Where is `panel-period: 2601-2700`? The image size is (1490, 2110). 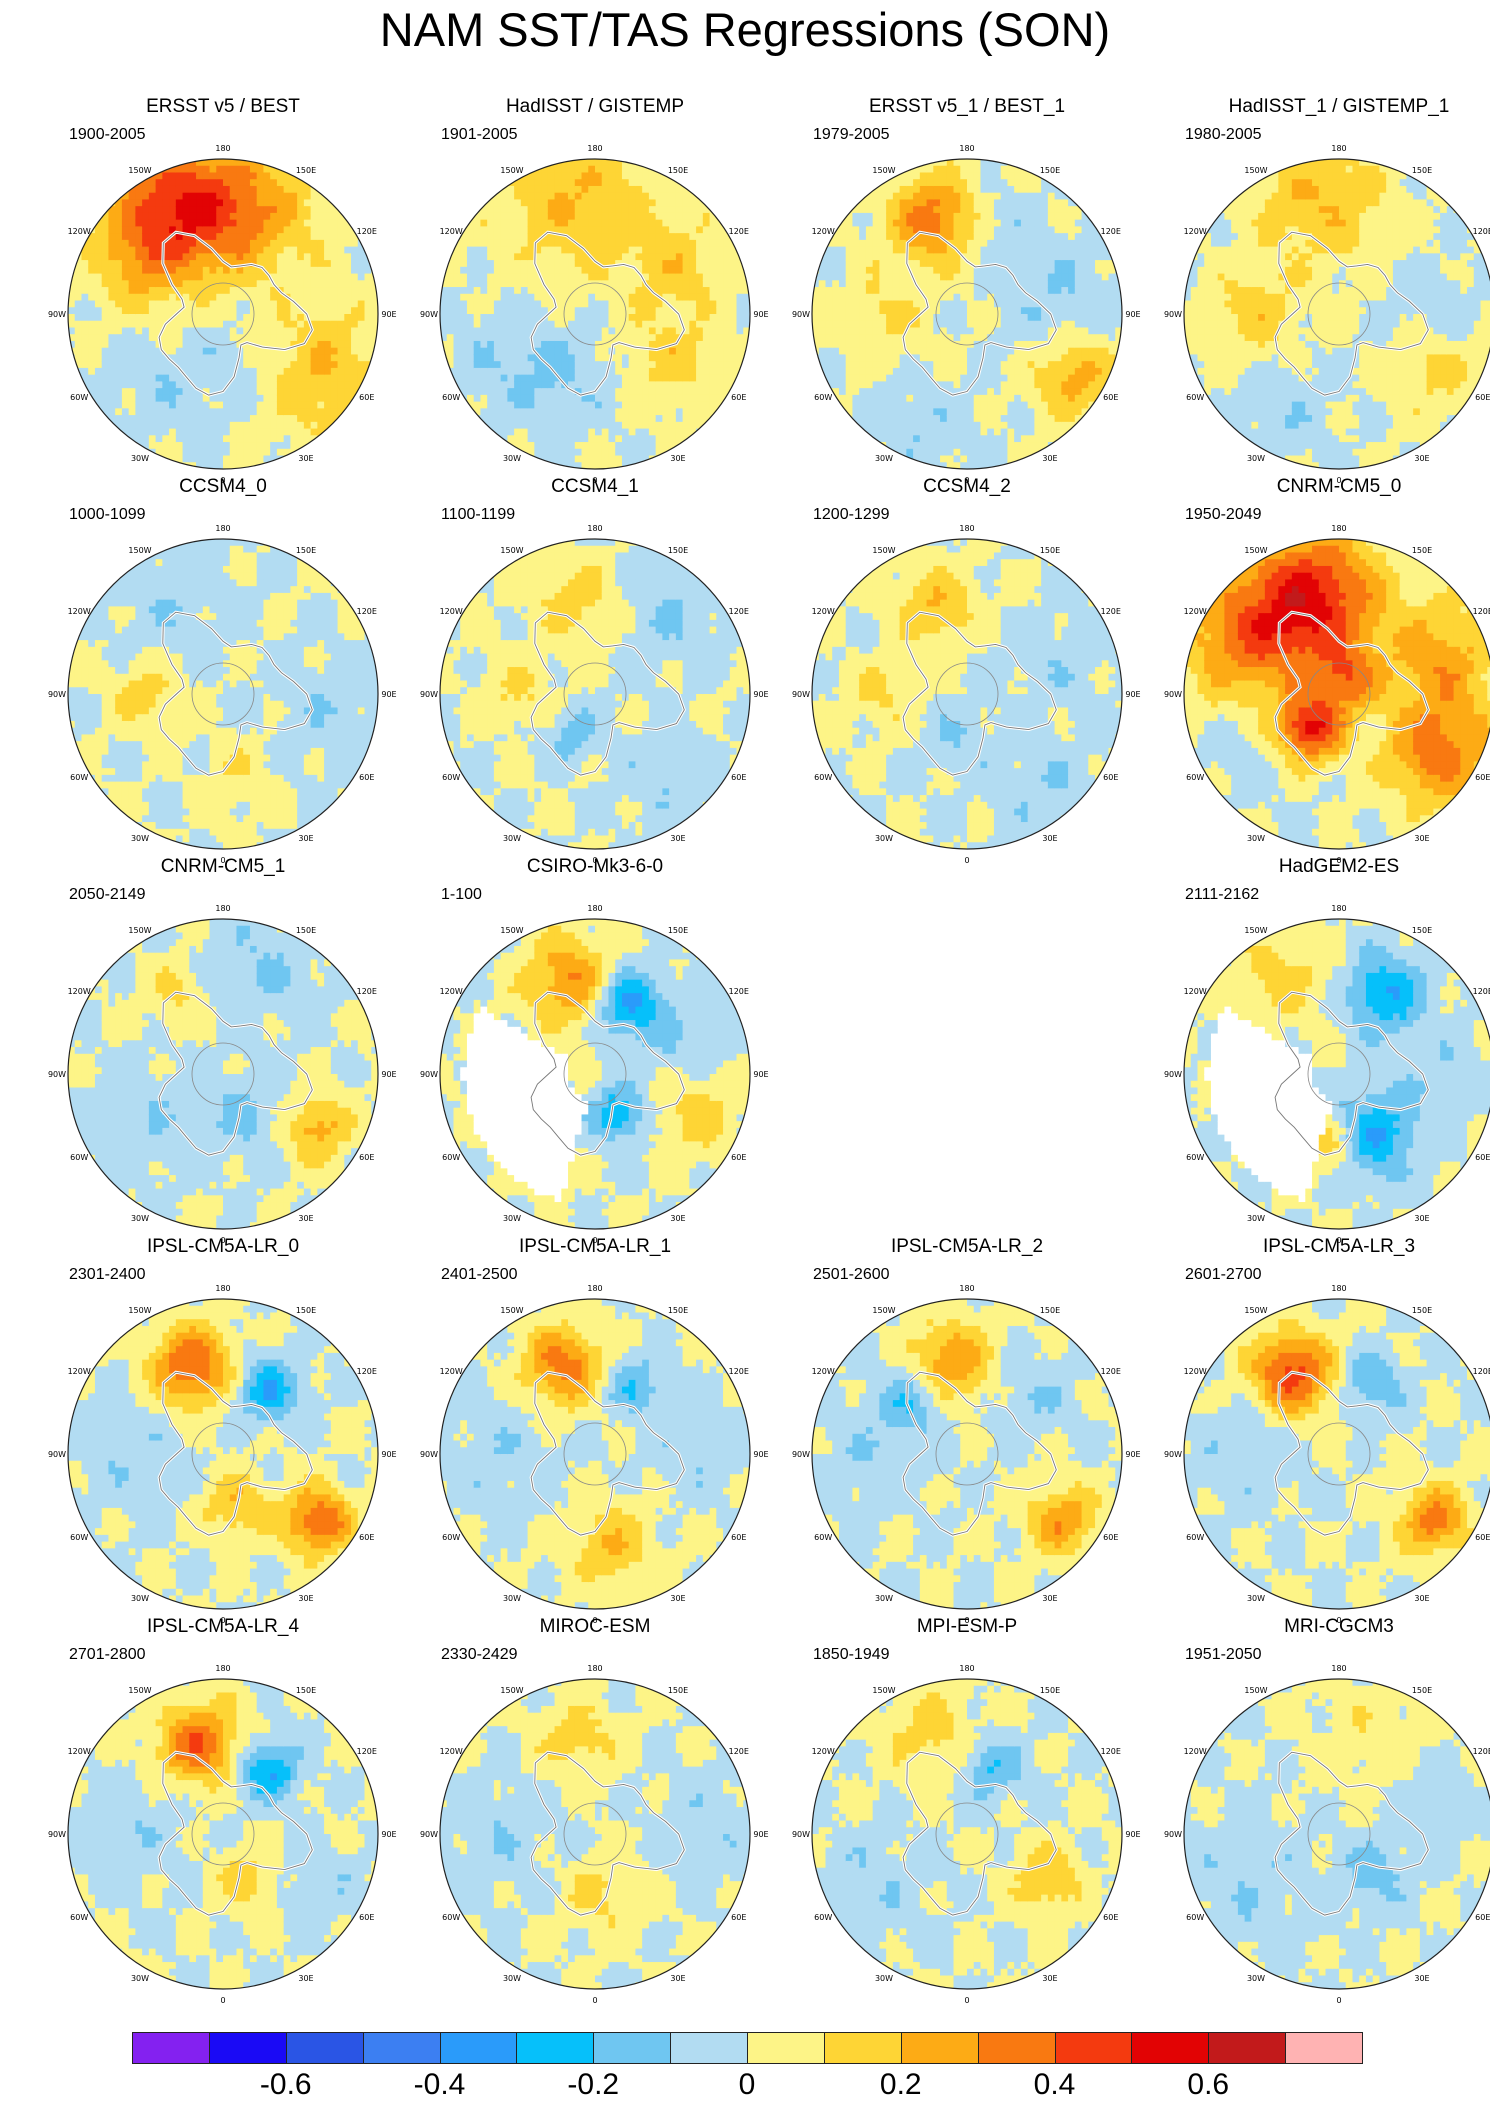
panel-period: 2601-2700 is located at coordinates (1223, 1275).